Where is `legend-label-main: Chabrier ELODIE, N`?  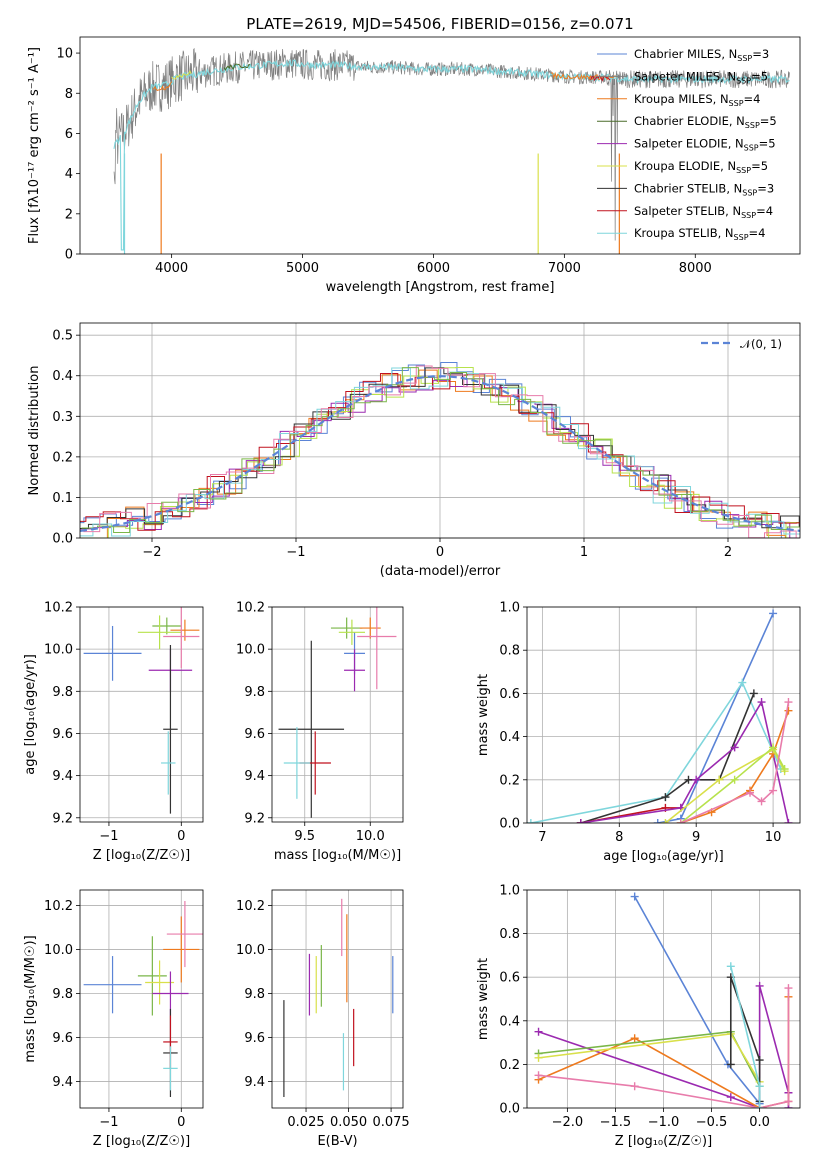
legend-label-main: Chabrier ELODIE, N is located at coordinates (689, 121).